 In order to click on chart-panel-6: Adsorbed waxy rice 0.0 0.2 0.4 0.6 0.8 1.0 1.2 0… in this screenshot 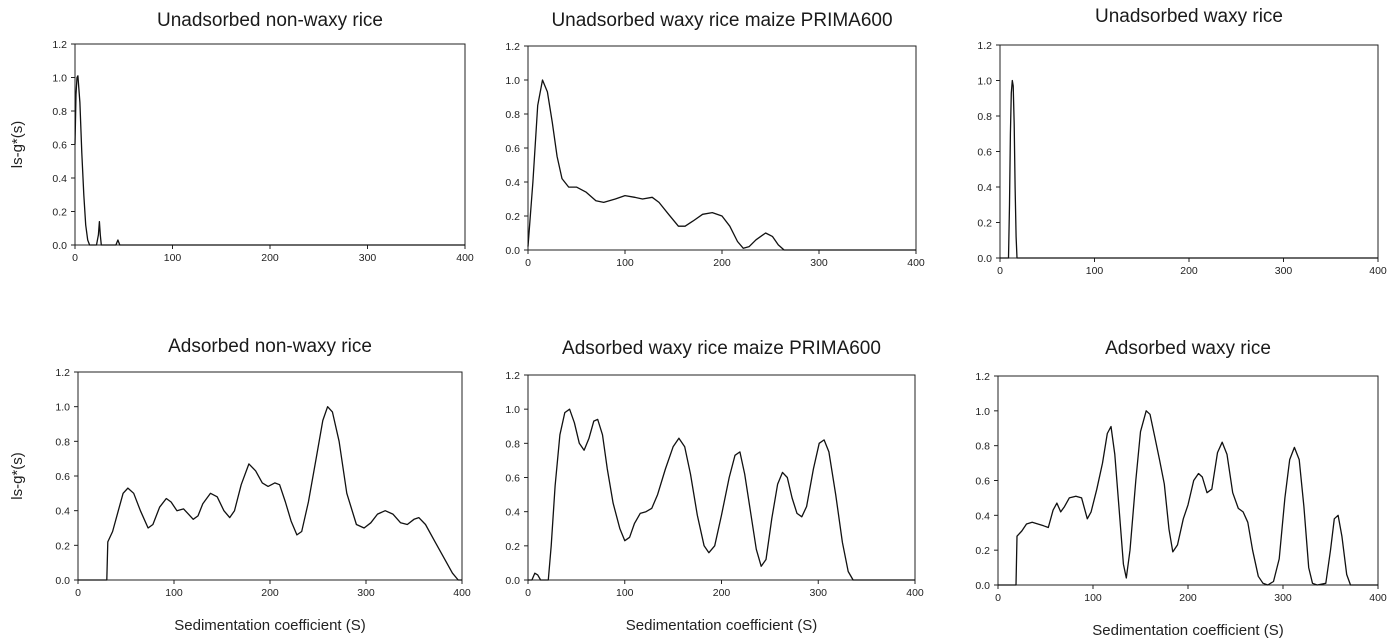, I will do `click(1181, 488)`.